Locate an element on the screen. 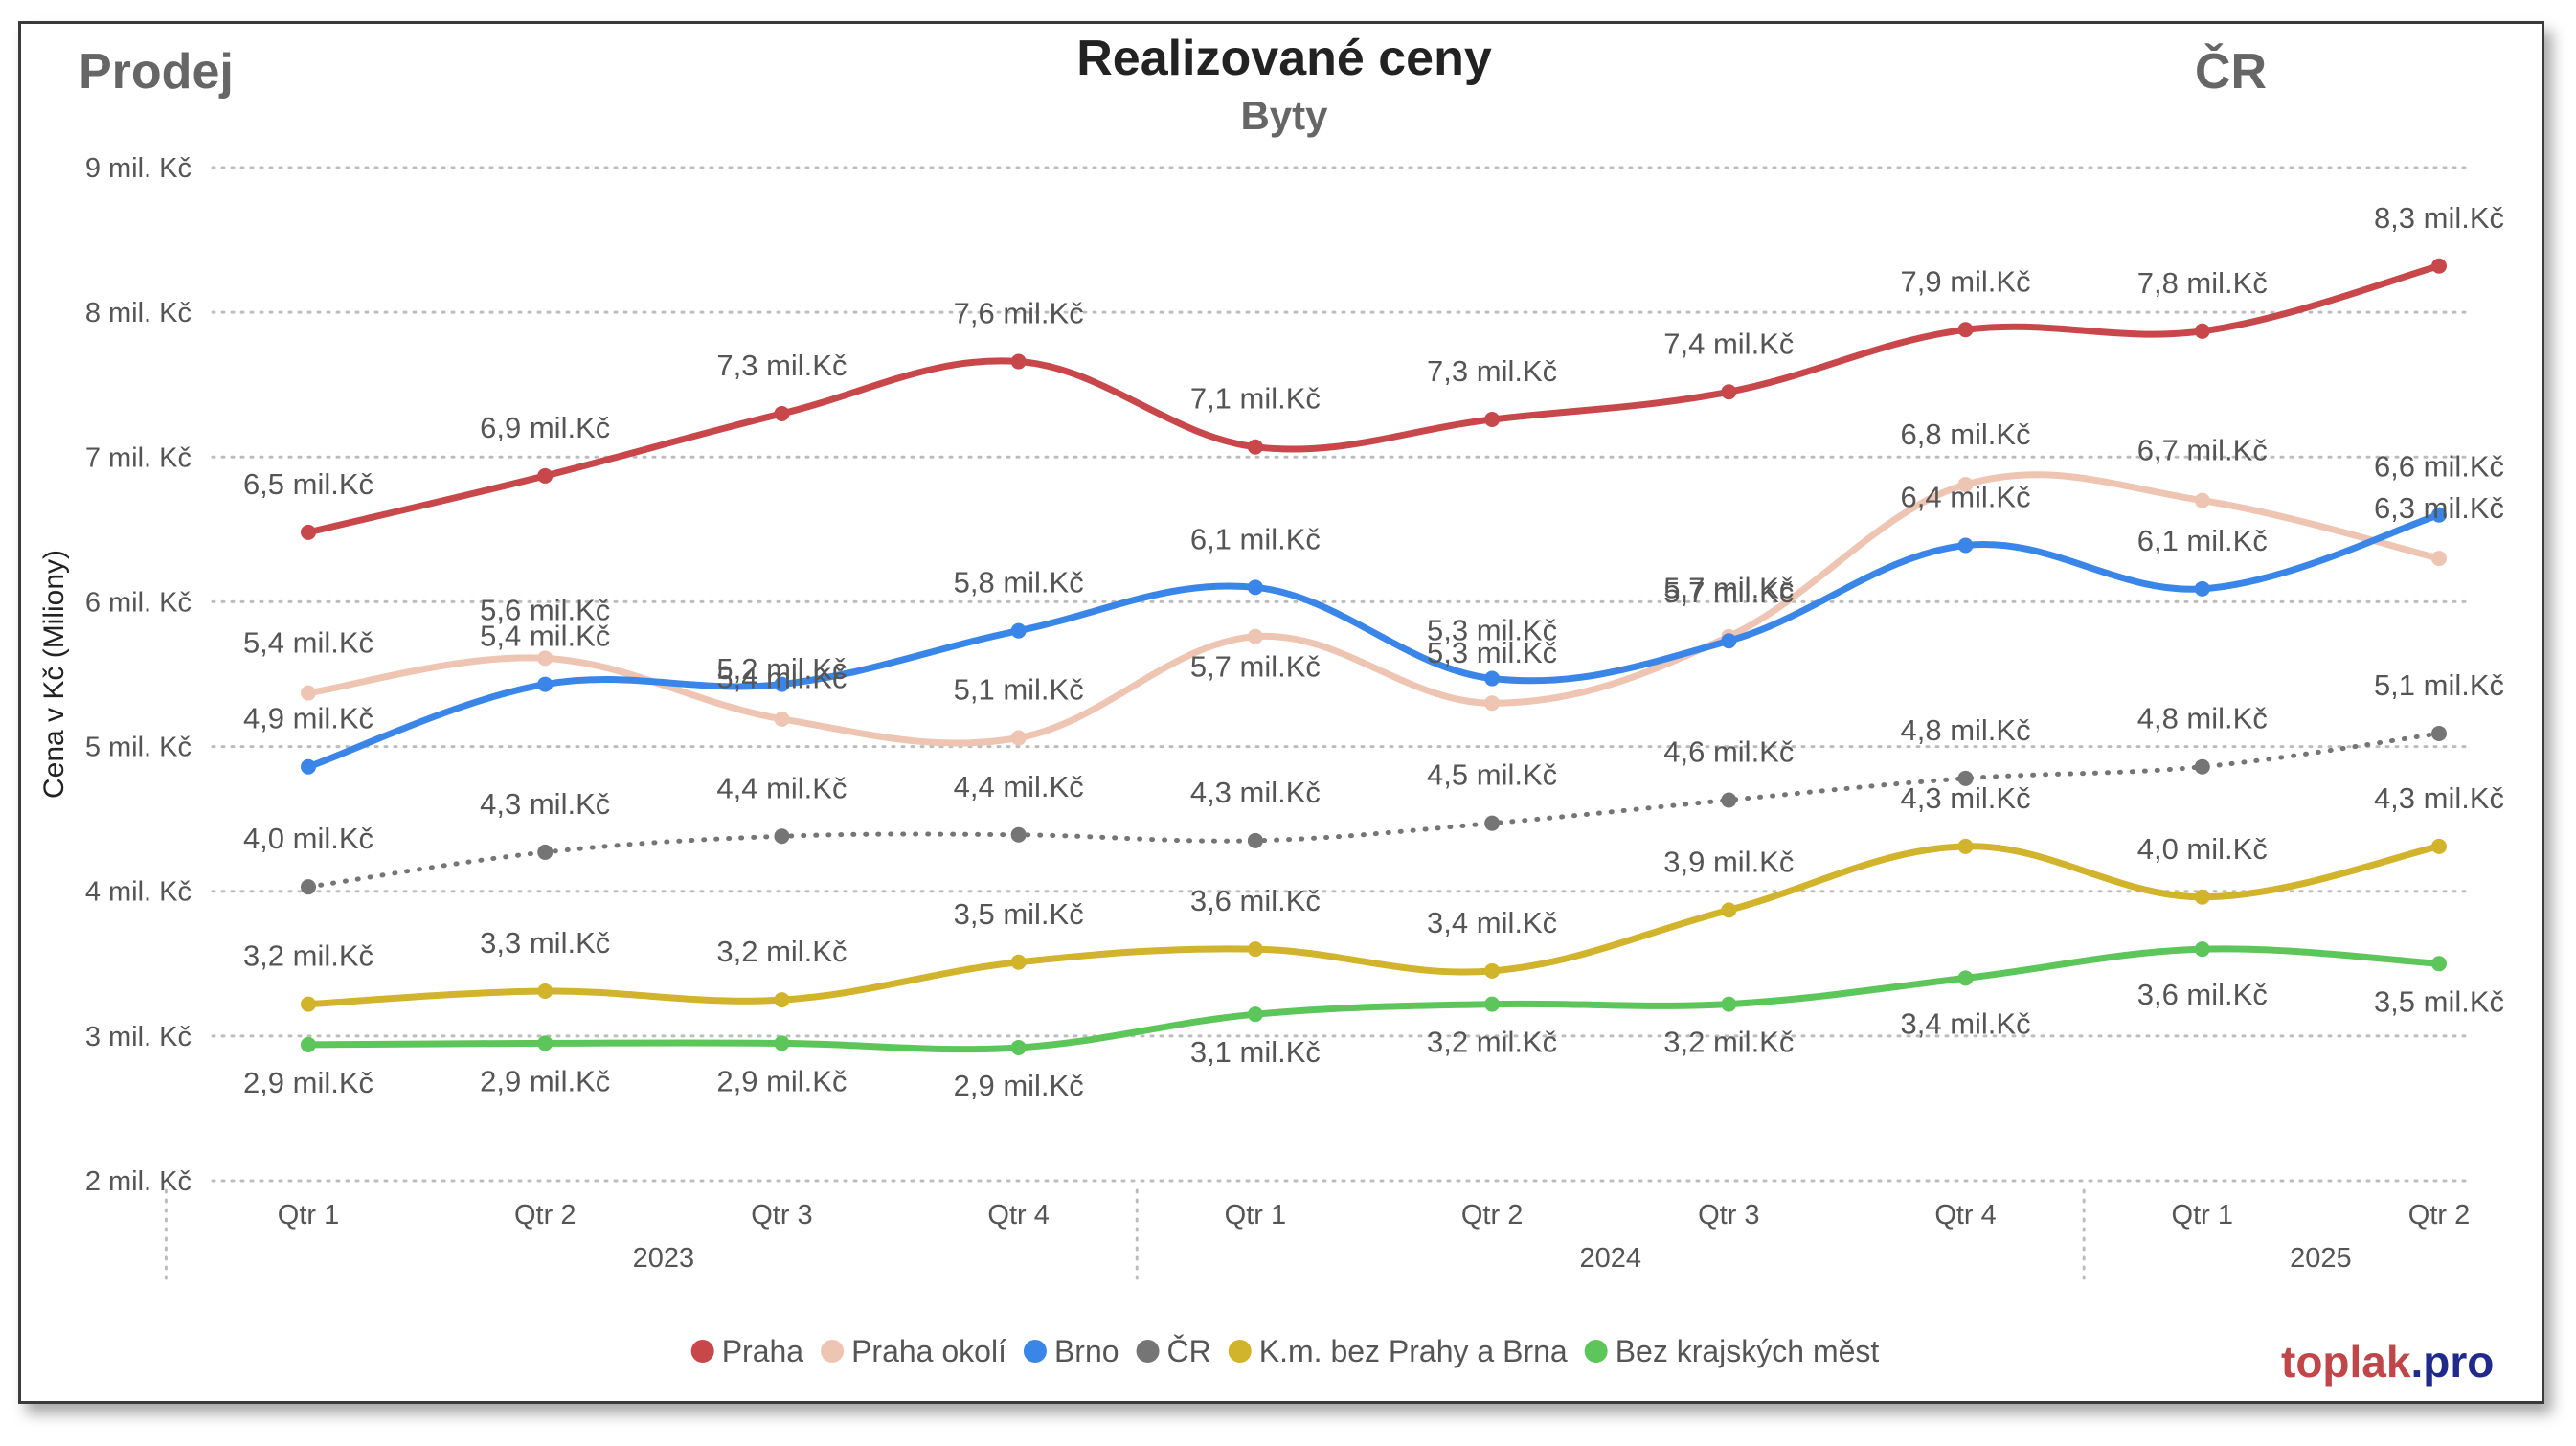 This screenshot has height=1446, width=2576. legend-label: Bez krajských měst is located at coordinates (1748, 1351).